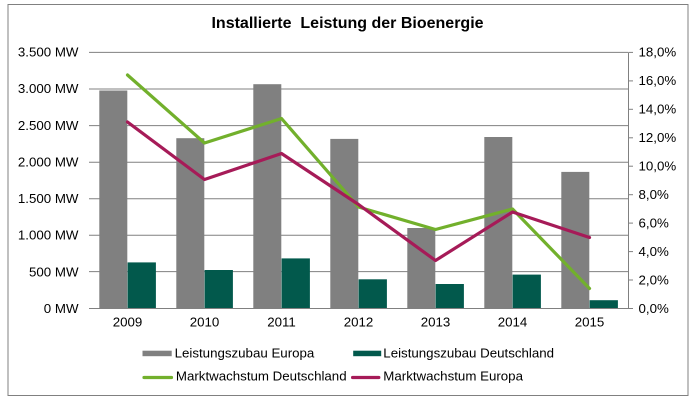 Image resolution: width=695 pixels, height=400 pixels. What do you see at coordinates (654, 223) in the screenshot?
I see `svg-text: 6,0%` at bounding box center [654, 223].